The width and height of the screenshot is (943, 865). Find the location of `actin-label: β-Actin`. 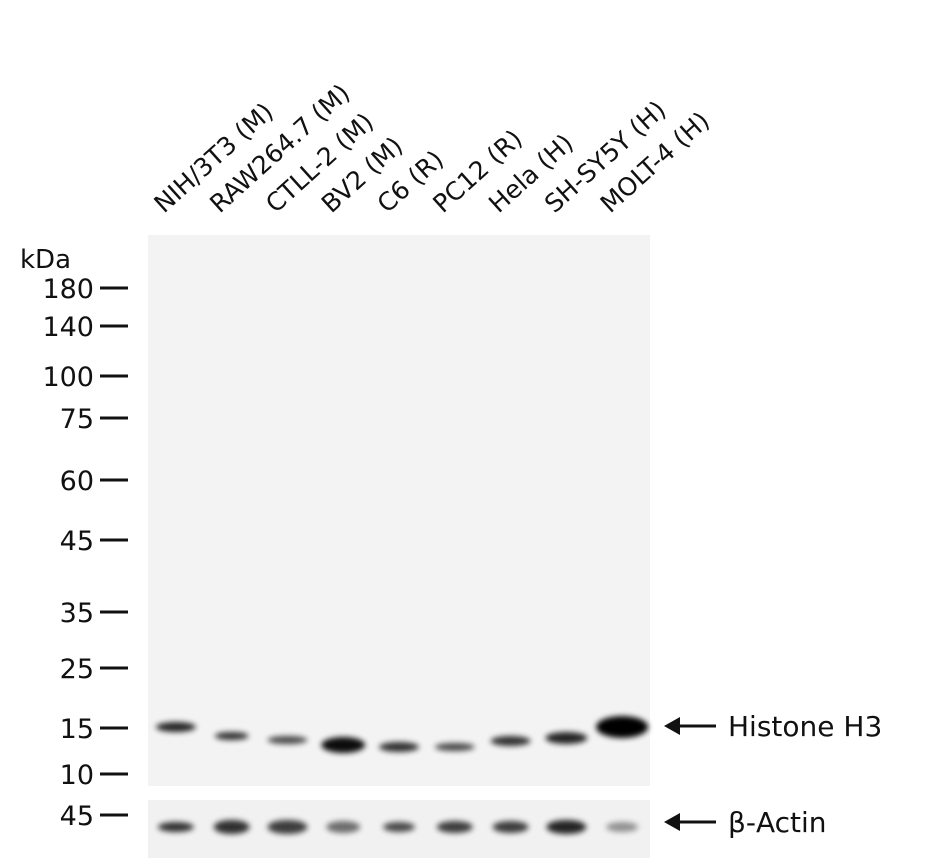

actin-label: β-Actin is located at coordinates (777, 822).